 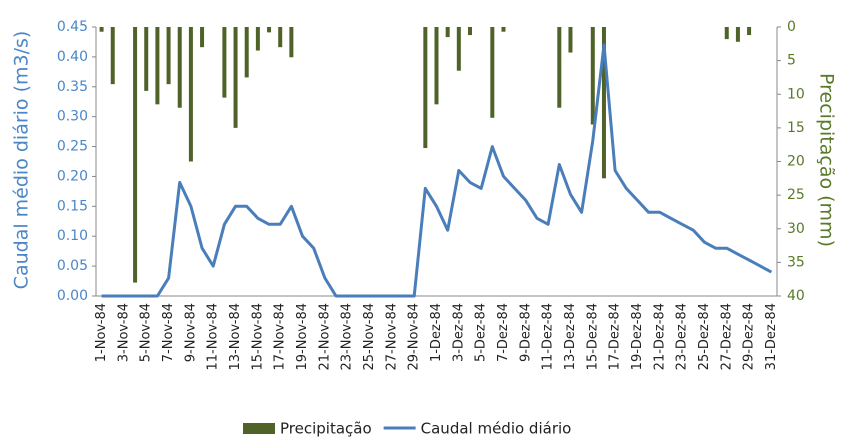 I want to click on y-tick-label: 0.10, so click(x=72, y=236).